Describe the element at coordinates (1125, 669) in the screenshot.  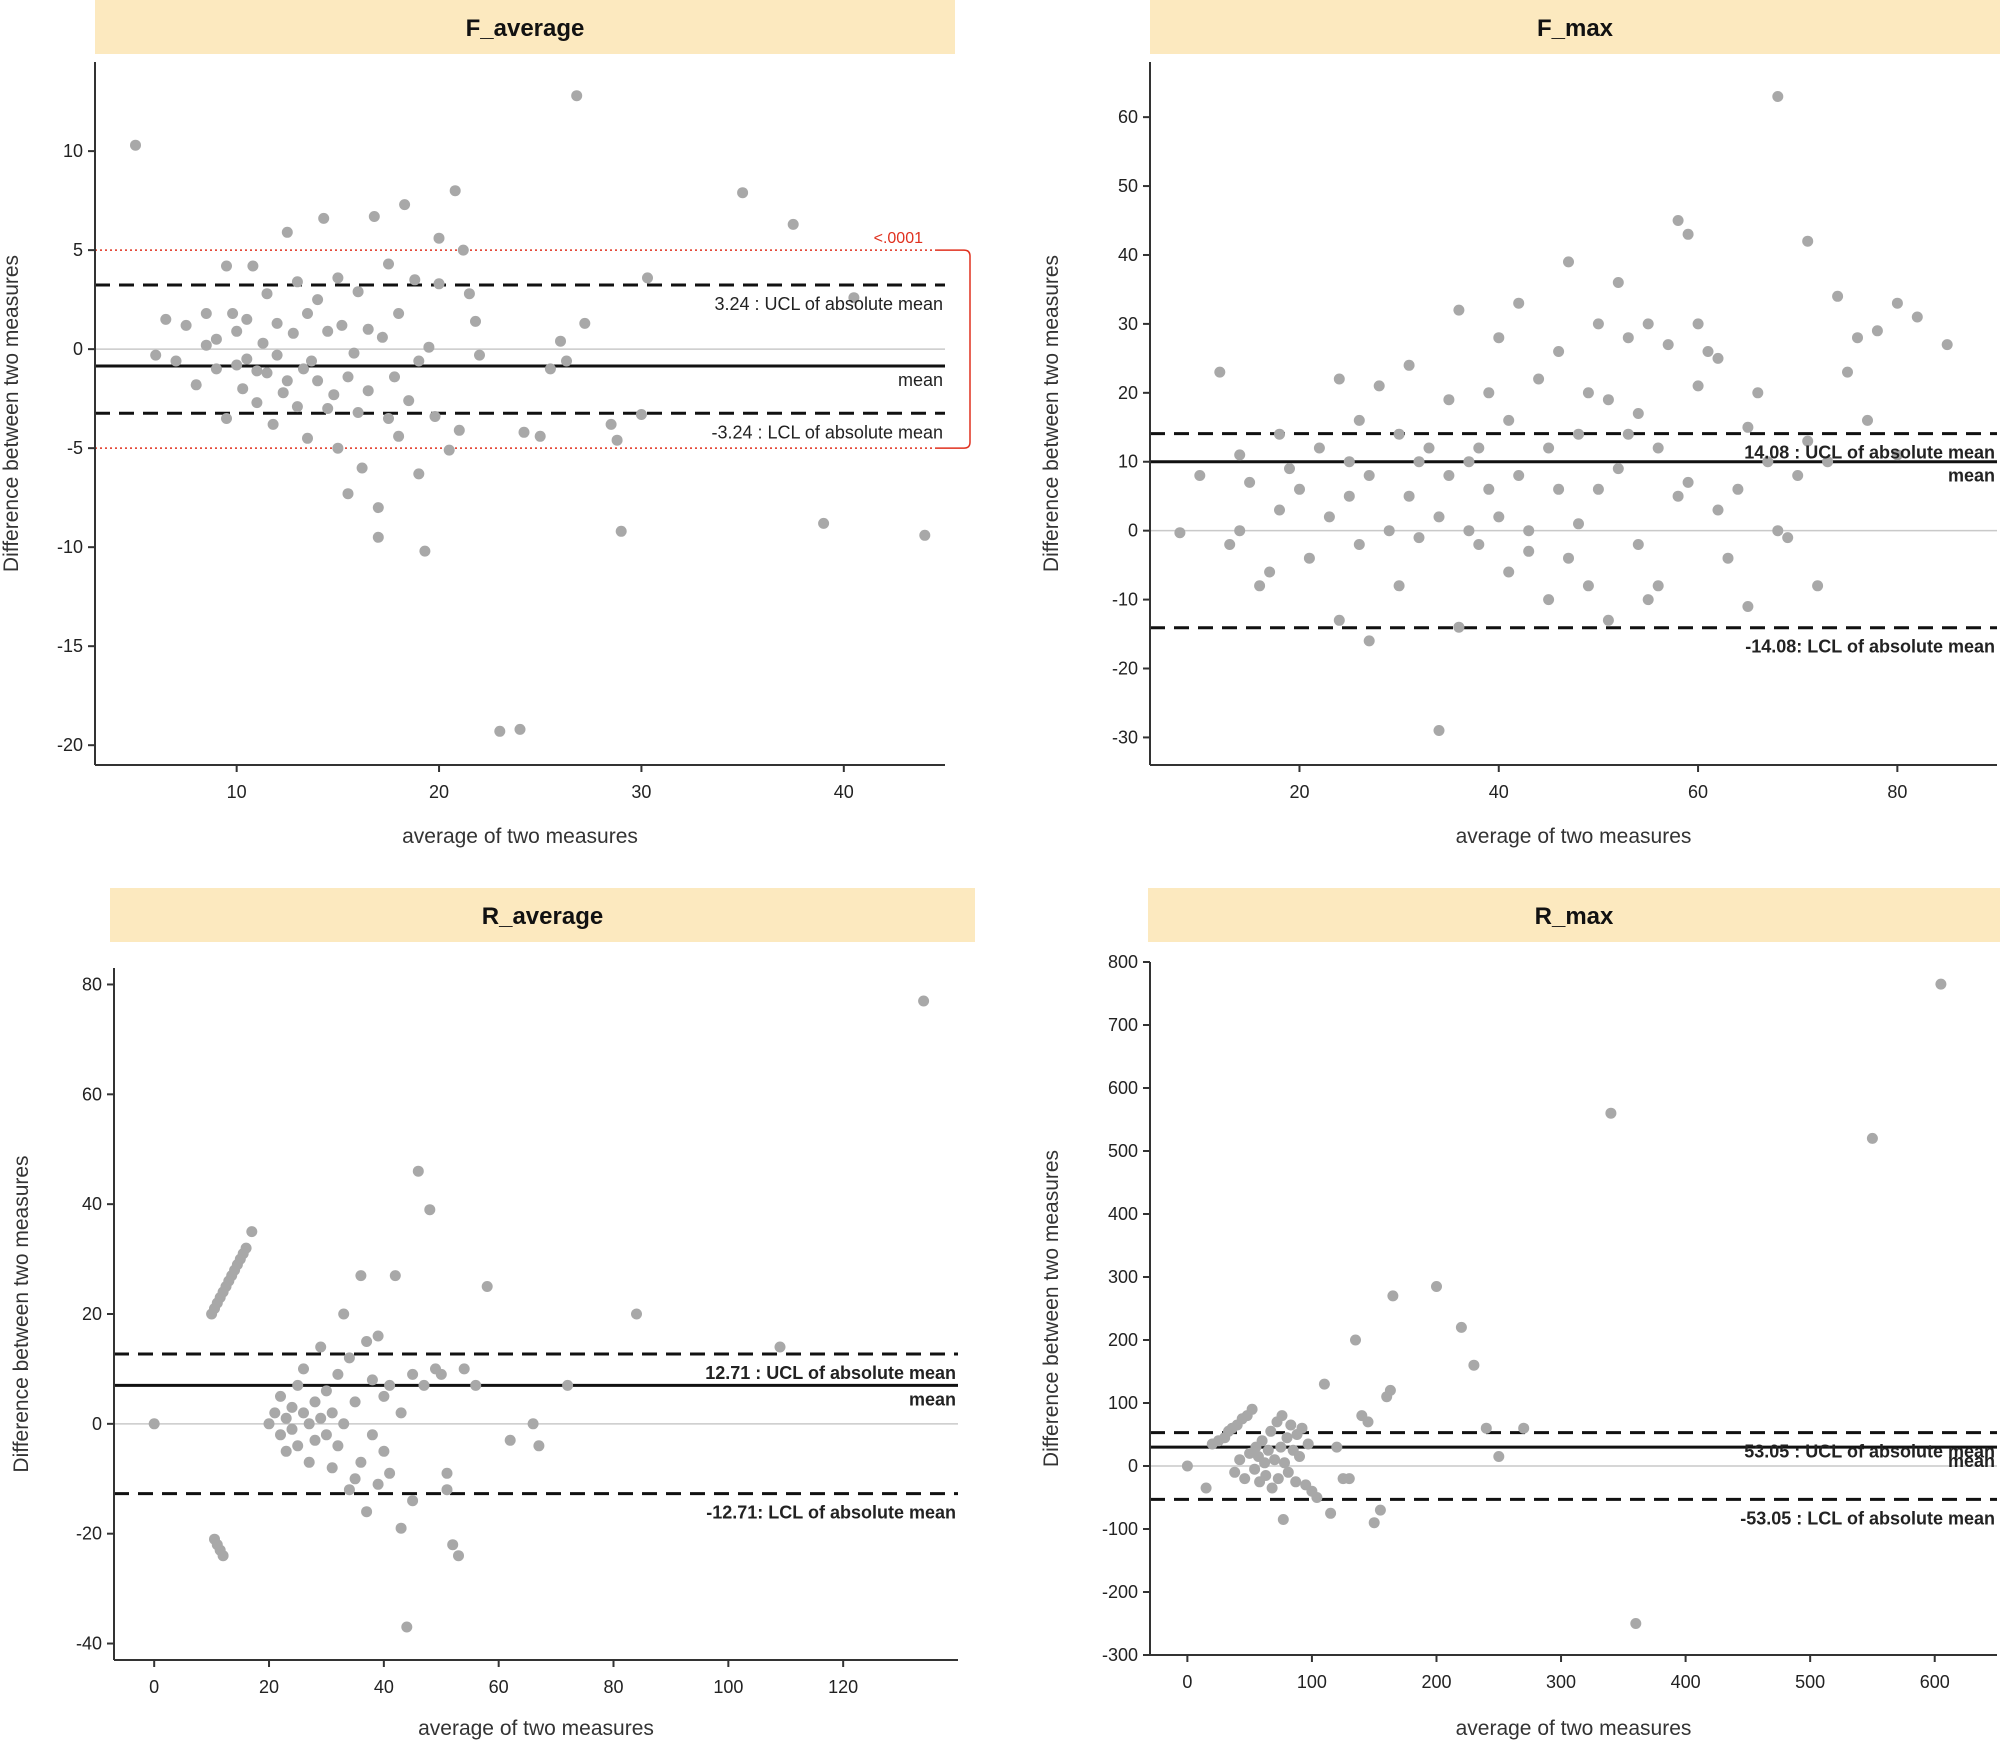
I see `y-tick-label: -20` at that location.